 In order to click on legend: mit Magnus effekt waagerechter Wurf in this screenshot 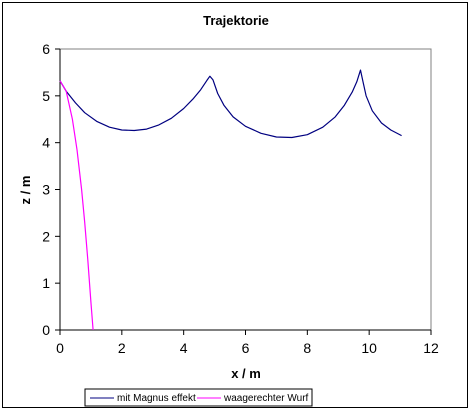, I will do `click(198, 397)`.